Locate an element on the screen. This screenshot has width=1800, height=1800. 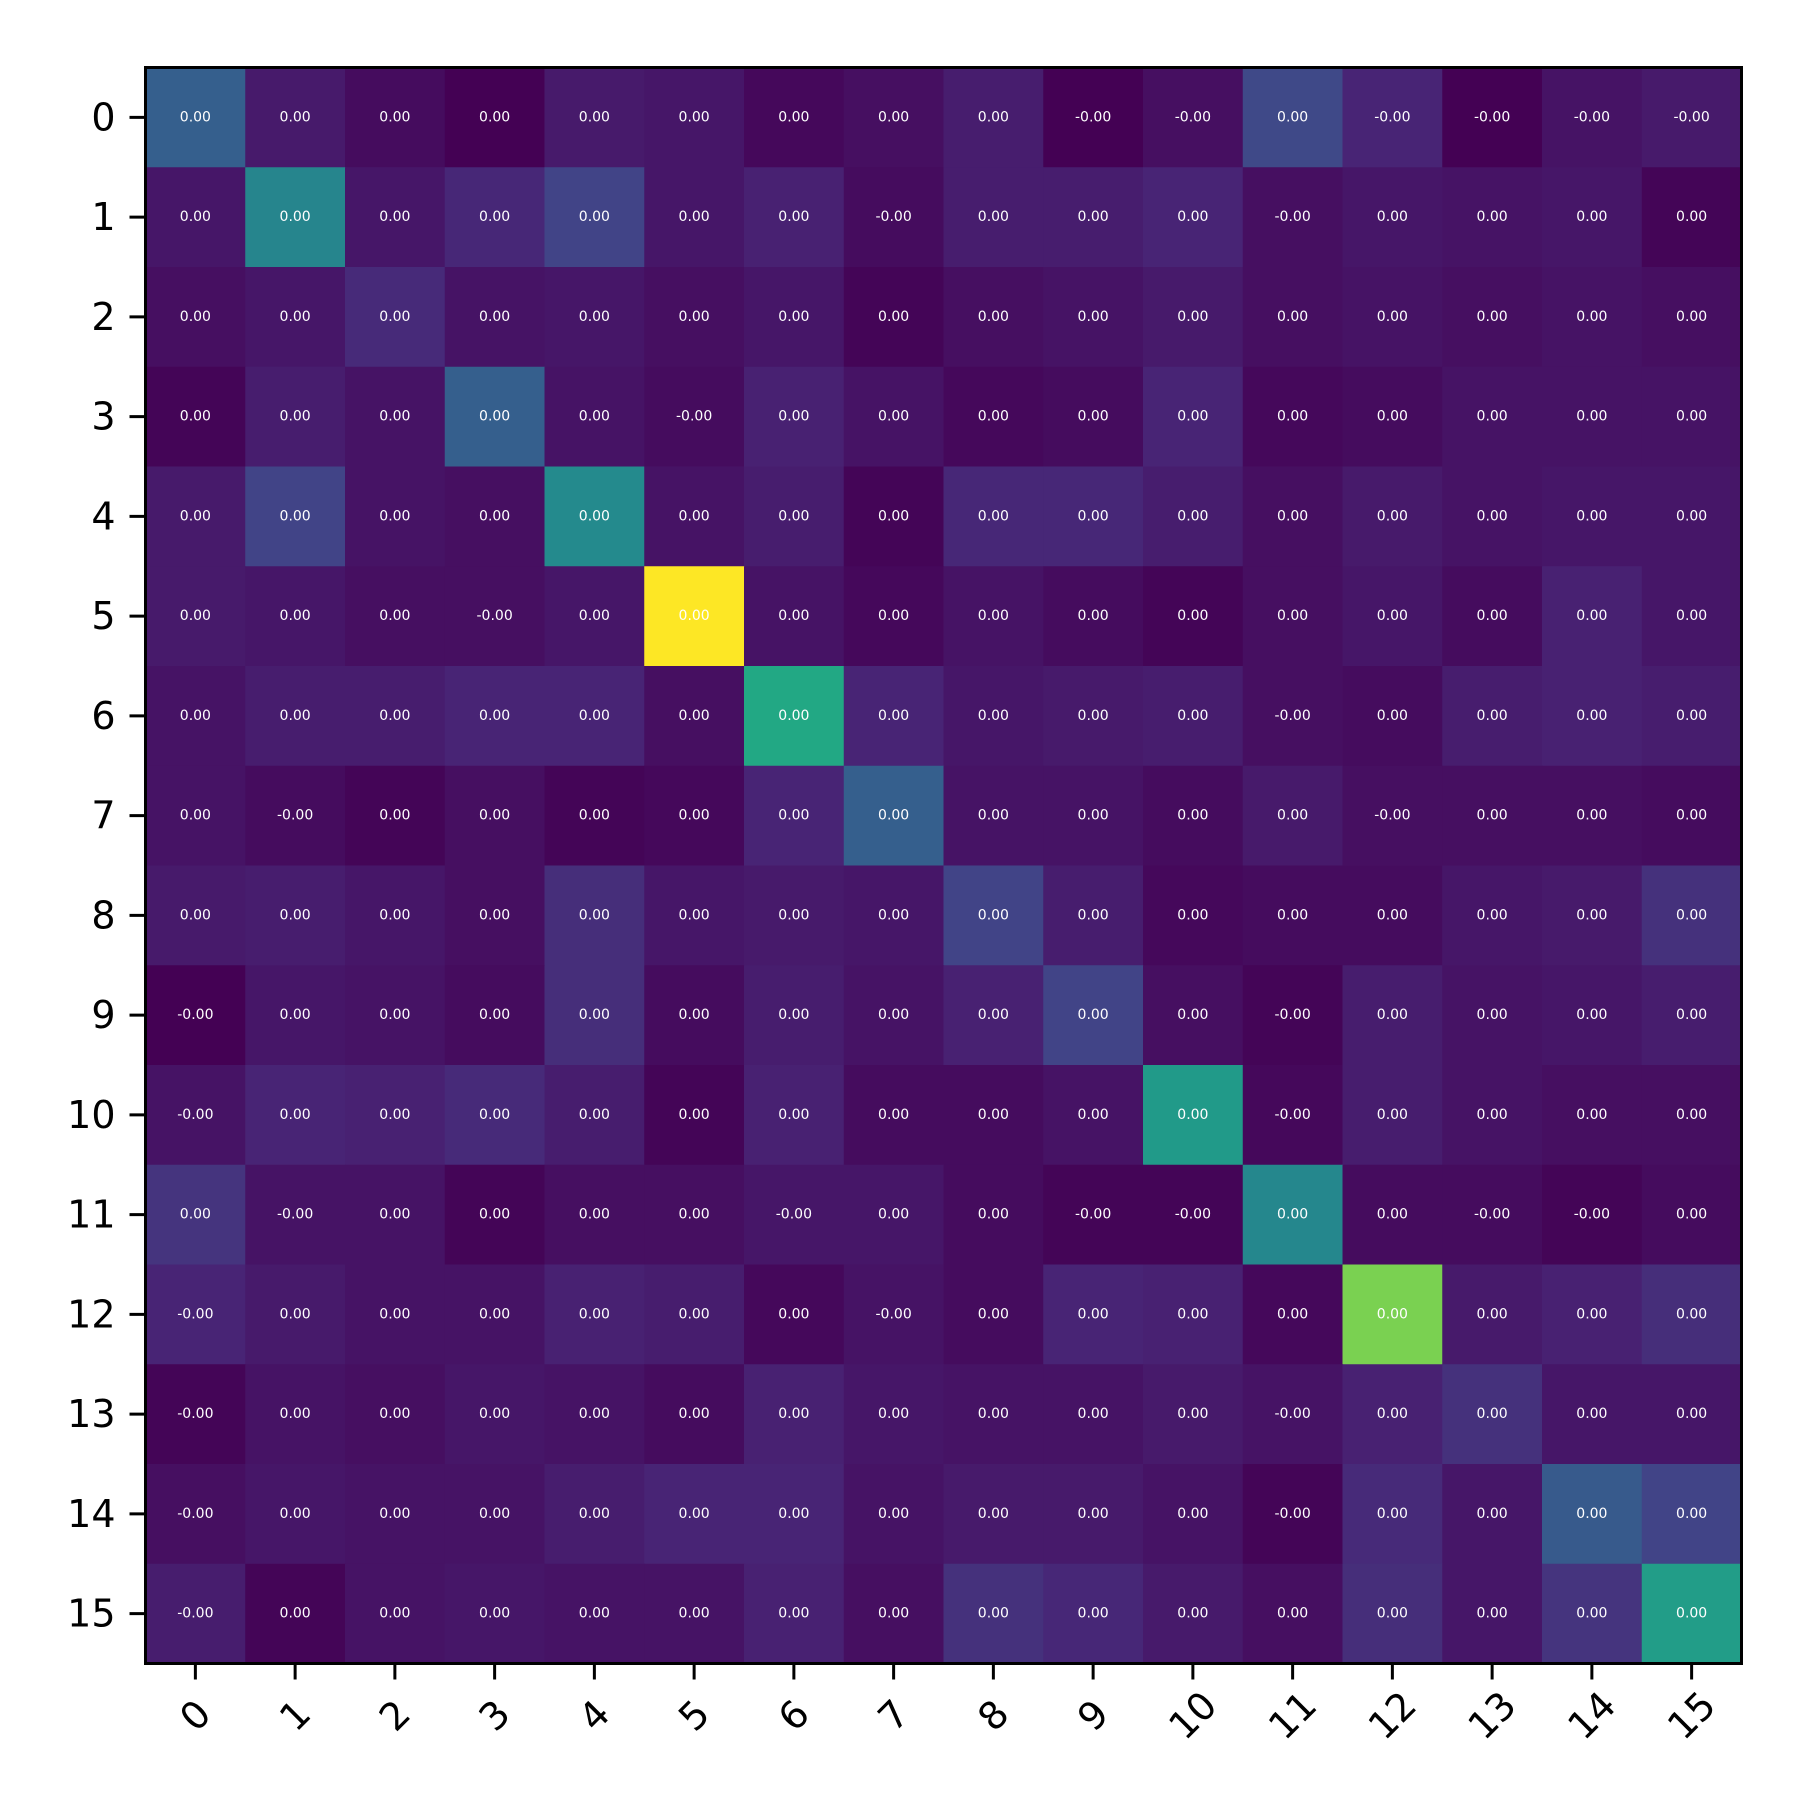
y-tick-label: 13 is located at coordinates (91, 1414).